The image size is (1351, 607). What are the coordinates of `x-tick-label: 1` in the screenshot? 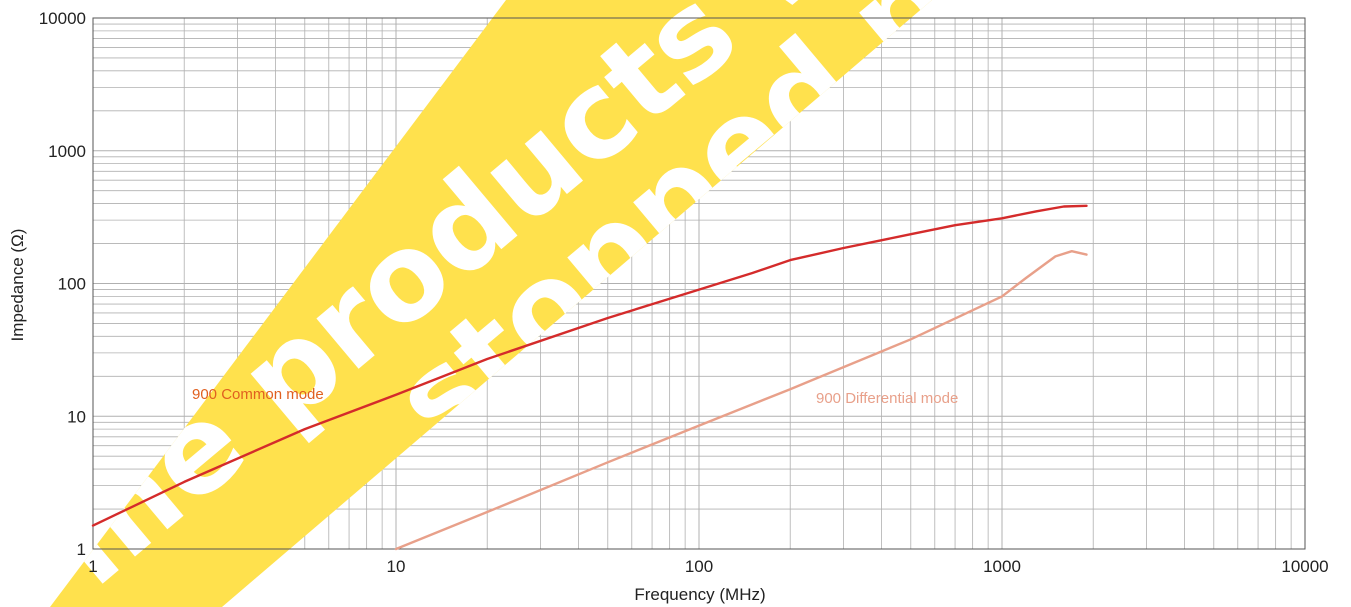 It's located at (92, 566).